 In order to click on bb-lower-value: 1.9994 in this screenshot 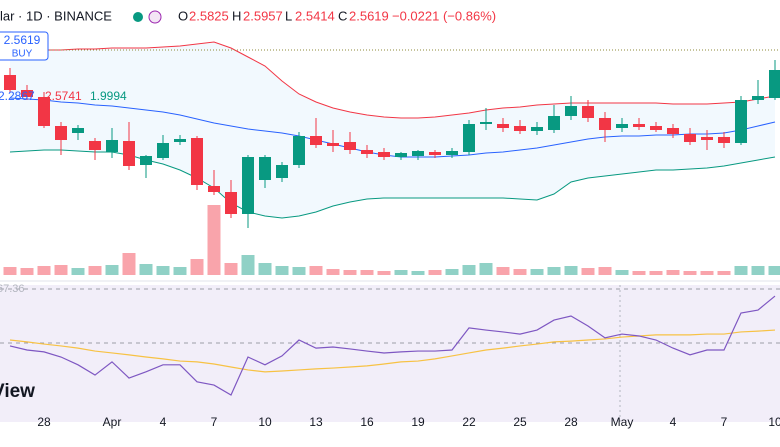, I will do `click(108, 96)`.